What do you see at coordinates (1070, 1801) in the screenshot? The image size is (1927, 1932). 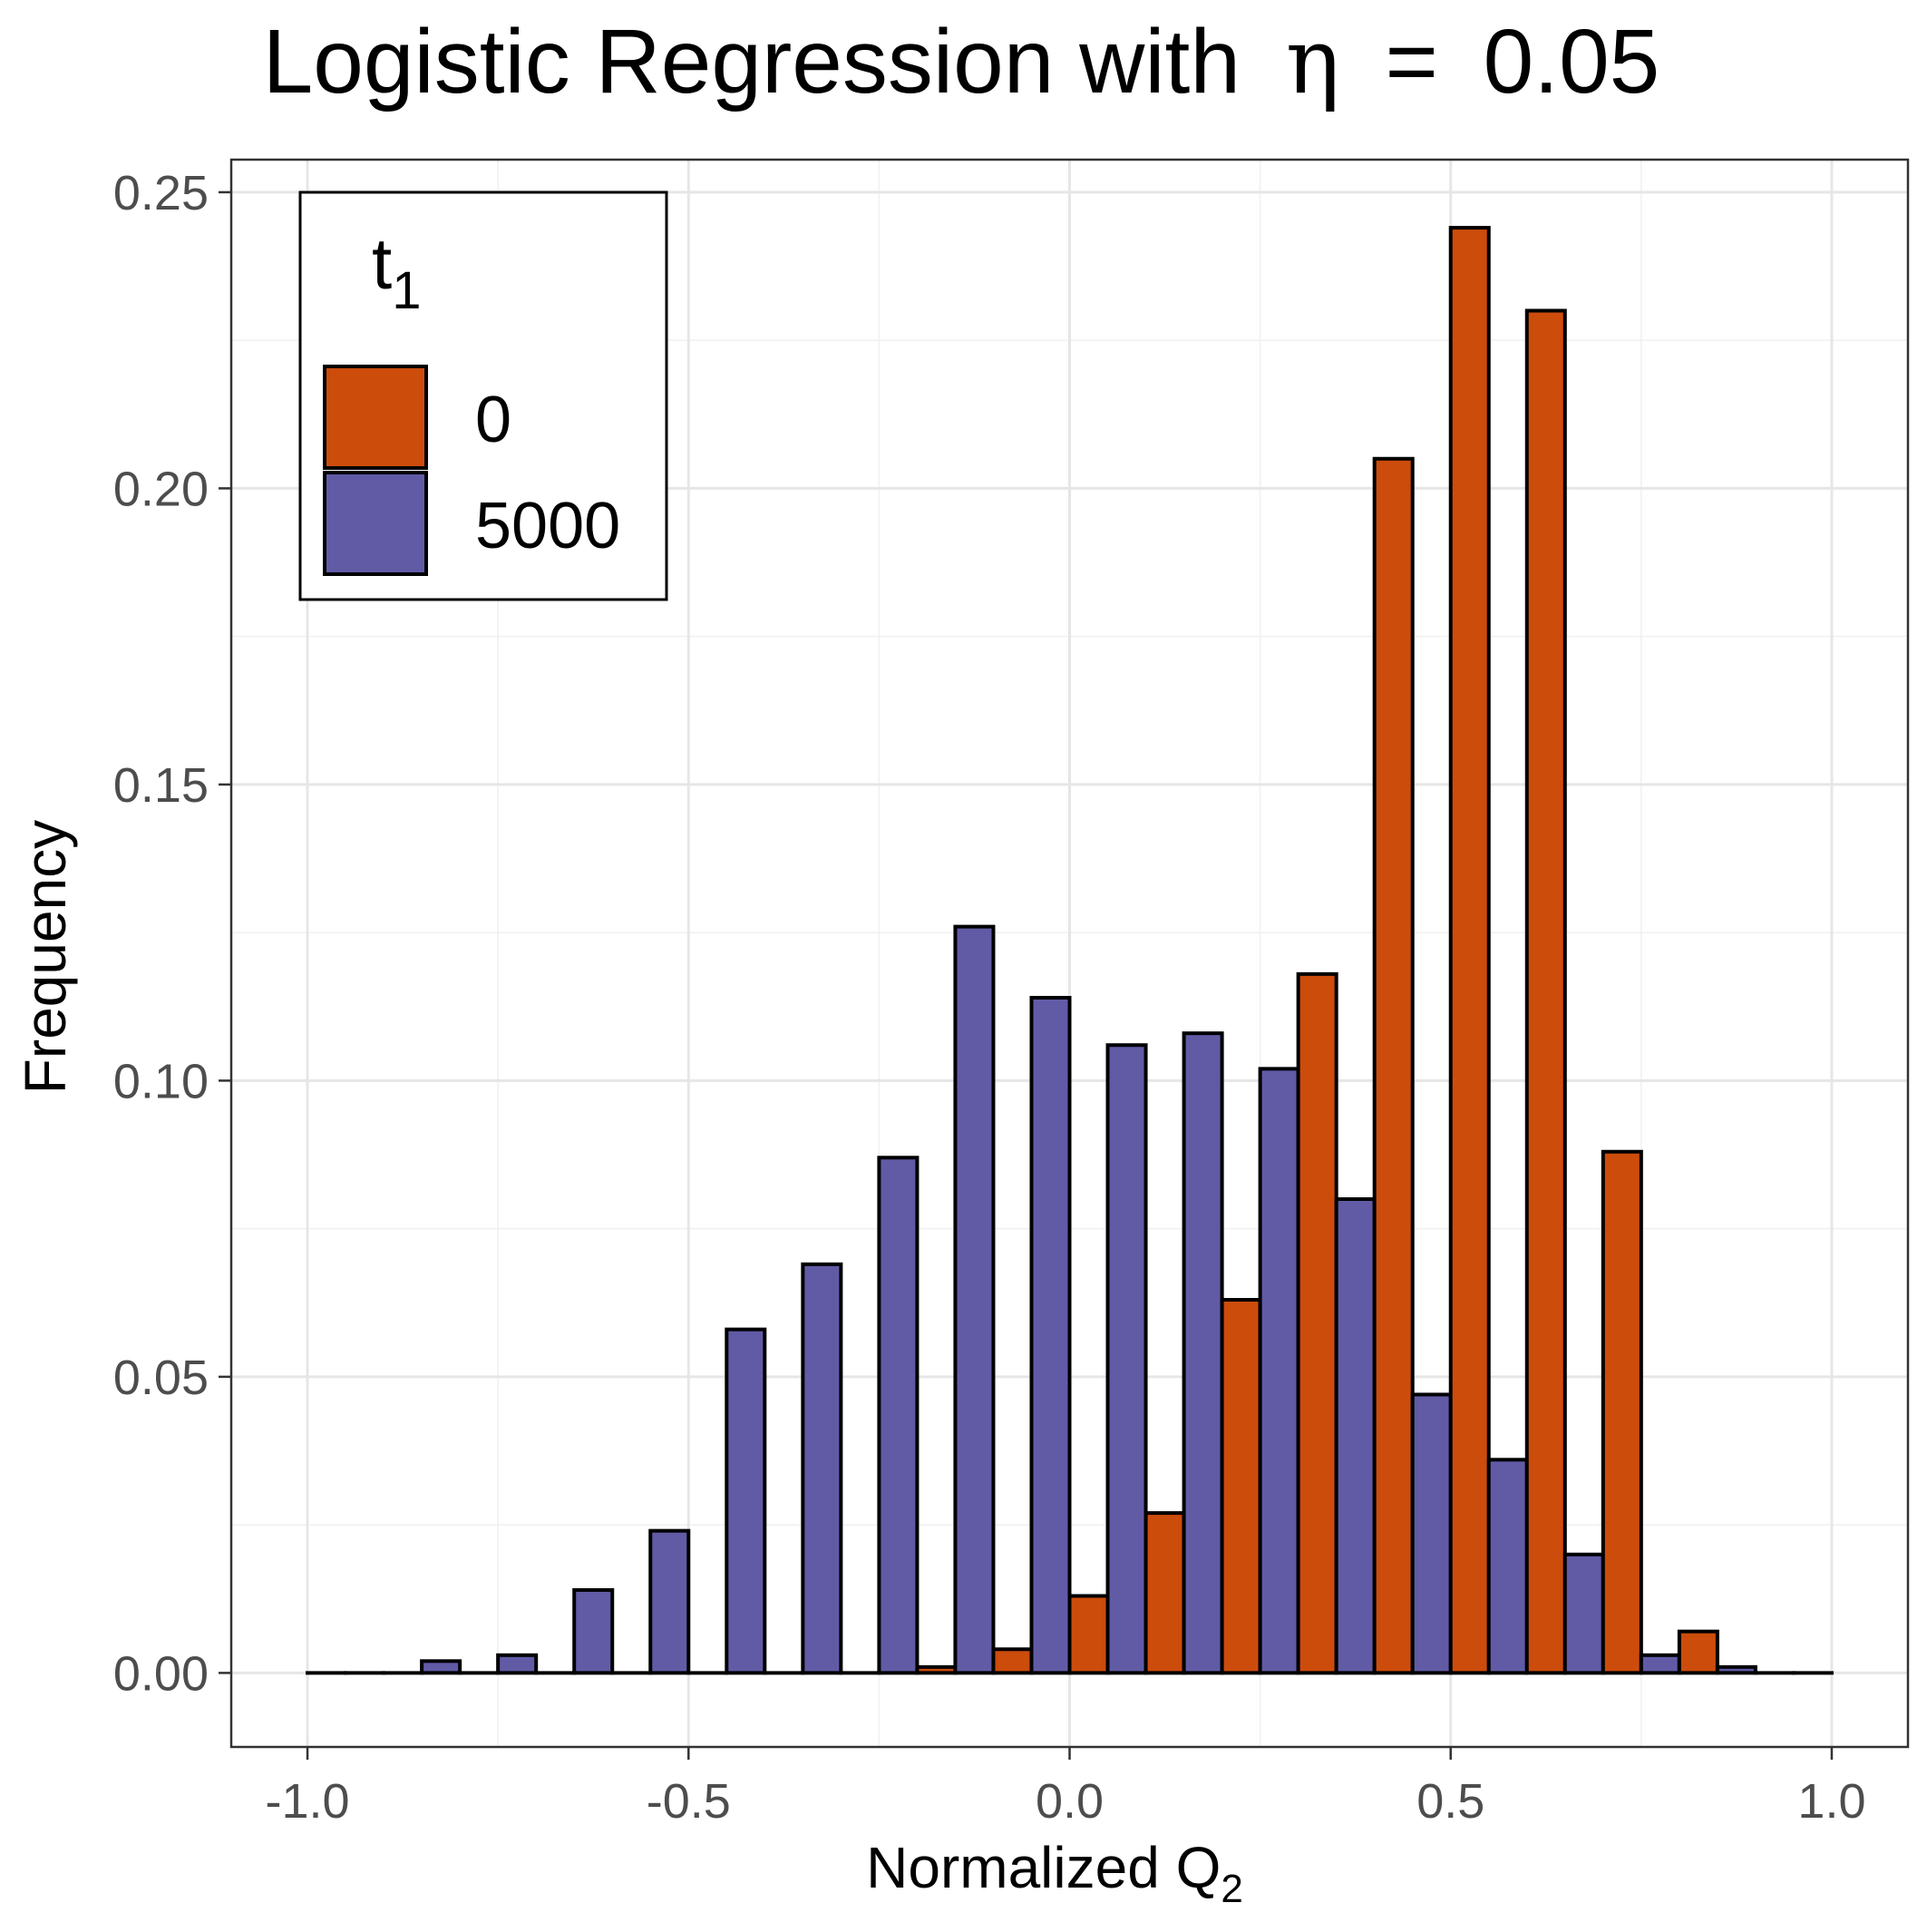 I see `x-tick-label: 0.0` at bounding box center [1070, 1801].